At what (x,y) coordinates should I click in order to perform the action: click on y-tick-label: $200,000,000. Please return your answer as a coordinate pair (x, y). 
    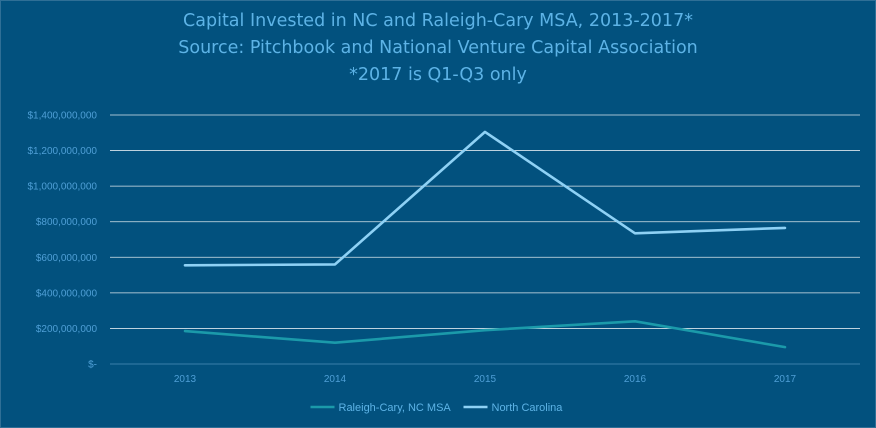
    Looking at the image, I should click on (67, 329).